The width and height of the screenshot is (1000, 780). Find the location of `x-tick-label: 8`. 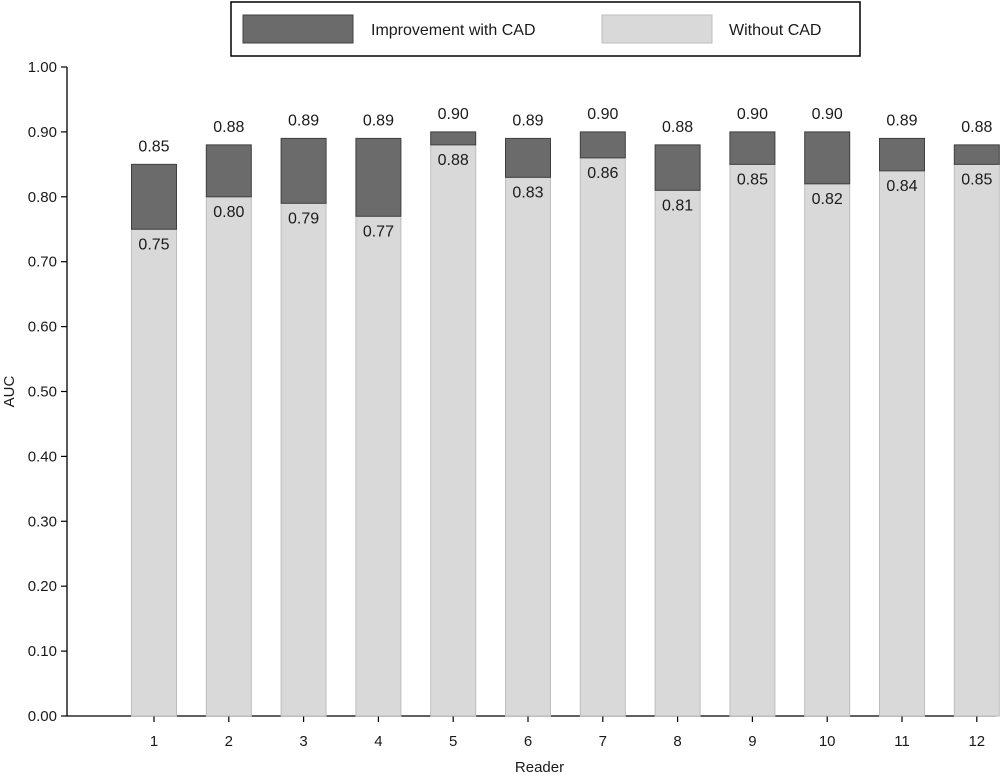

x-tick-label: 8 is located at coordinates (677, 741).